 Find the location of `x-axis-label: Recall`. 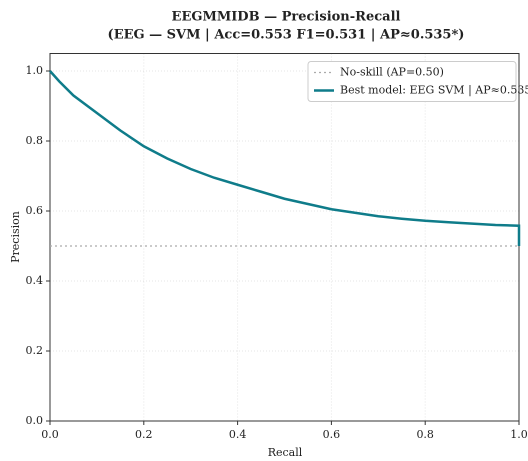

x-axis-label: Recall is located at coordinates (285, 452).